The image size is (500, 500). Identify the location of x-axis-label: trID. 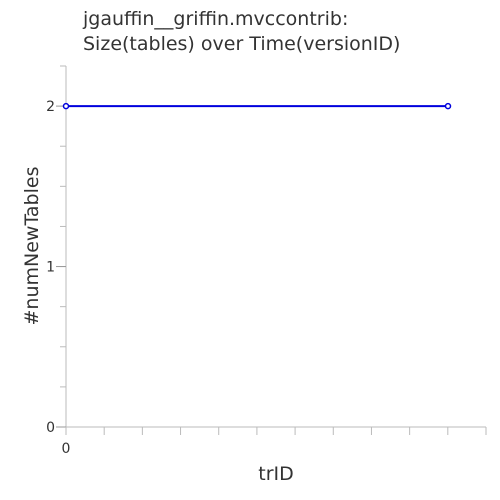
(276, 474).